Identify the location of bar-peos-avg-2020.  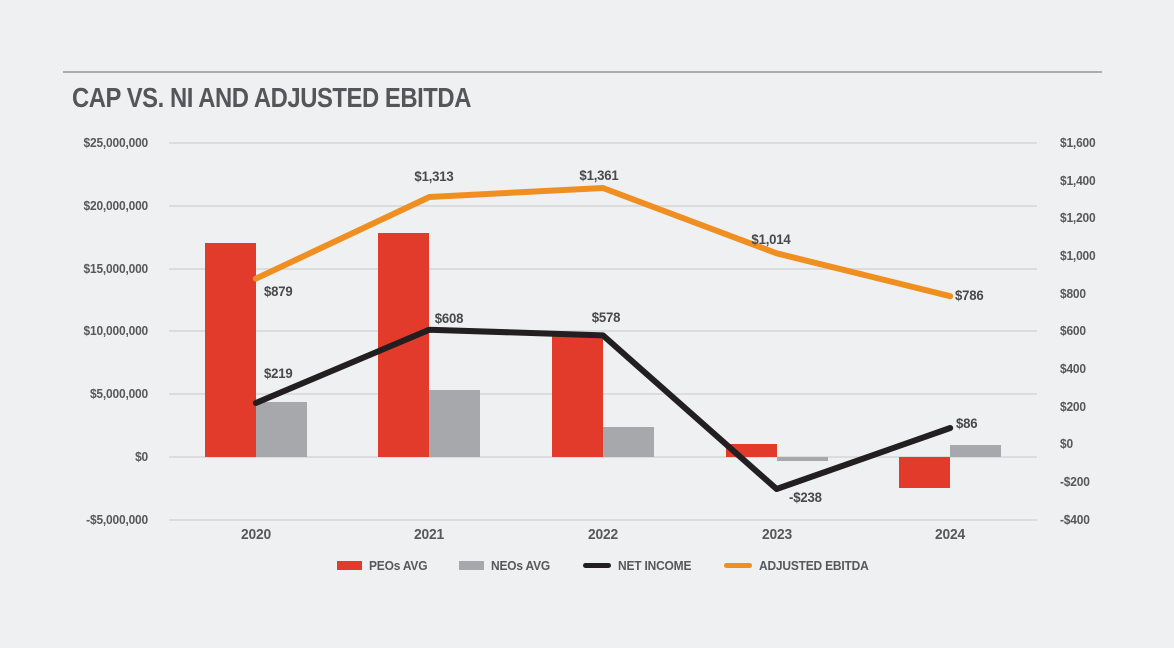
(230, 350).